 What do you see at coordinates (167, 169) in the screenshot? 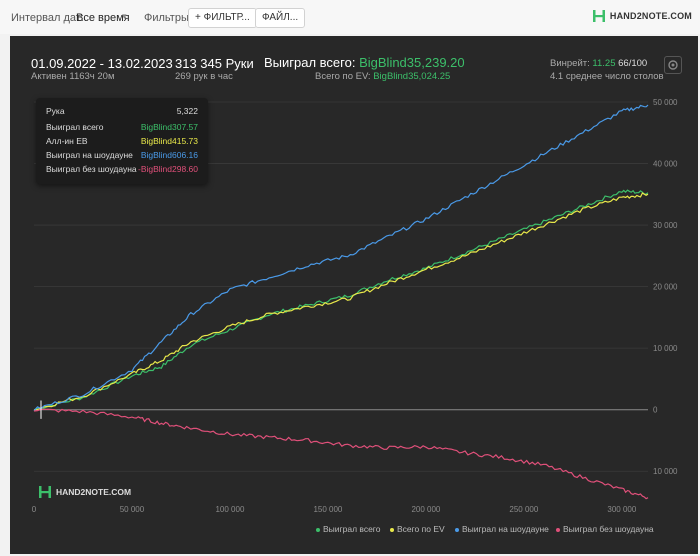
I see `tooltip-value: -BigBlind298.60` at bounding box center [167, 169].